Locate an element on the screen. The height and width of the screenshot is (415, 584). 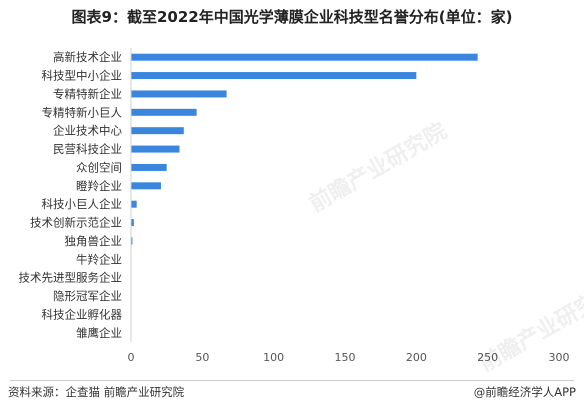
category-label: 技术创新示范企业 is located at coordinates (76, 223).